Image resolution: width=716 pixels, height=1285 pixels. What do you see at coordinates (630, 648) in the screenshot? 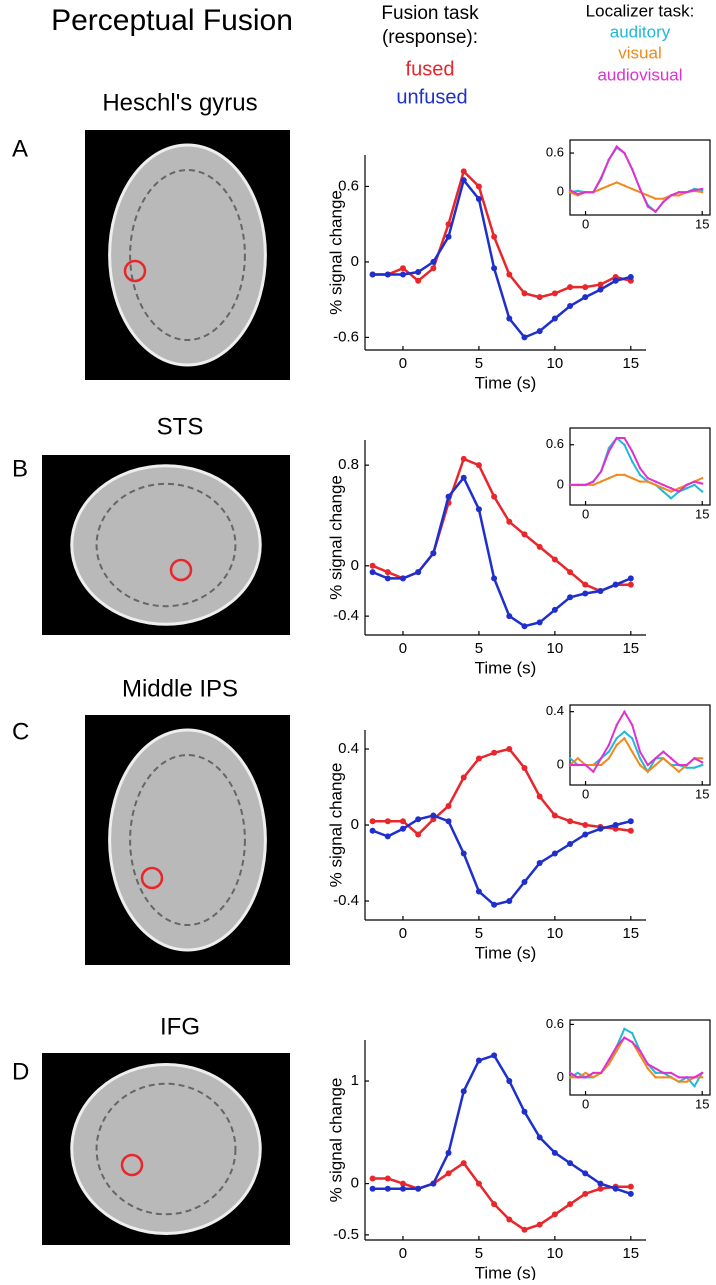
I see `x-tick-label: 15` at bounding box center [630, 648].